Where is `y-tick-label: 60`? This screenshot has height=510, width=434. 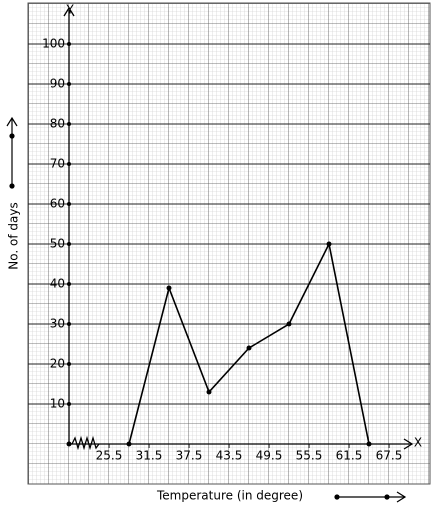
y-tick-label: 60 is located at coordinates (57, 204).